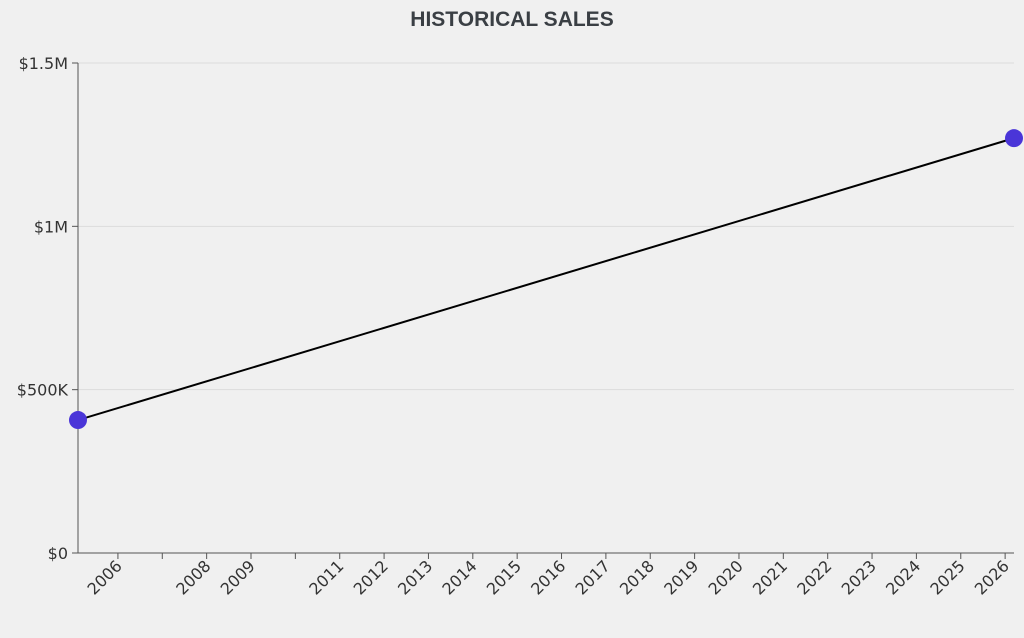 Image resolution: width=1024 pixels, height=638 pixels. I want to click on x-tick-label: 2009, so click(238, 577).